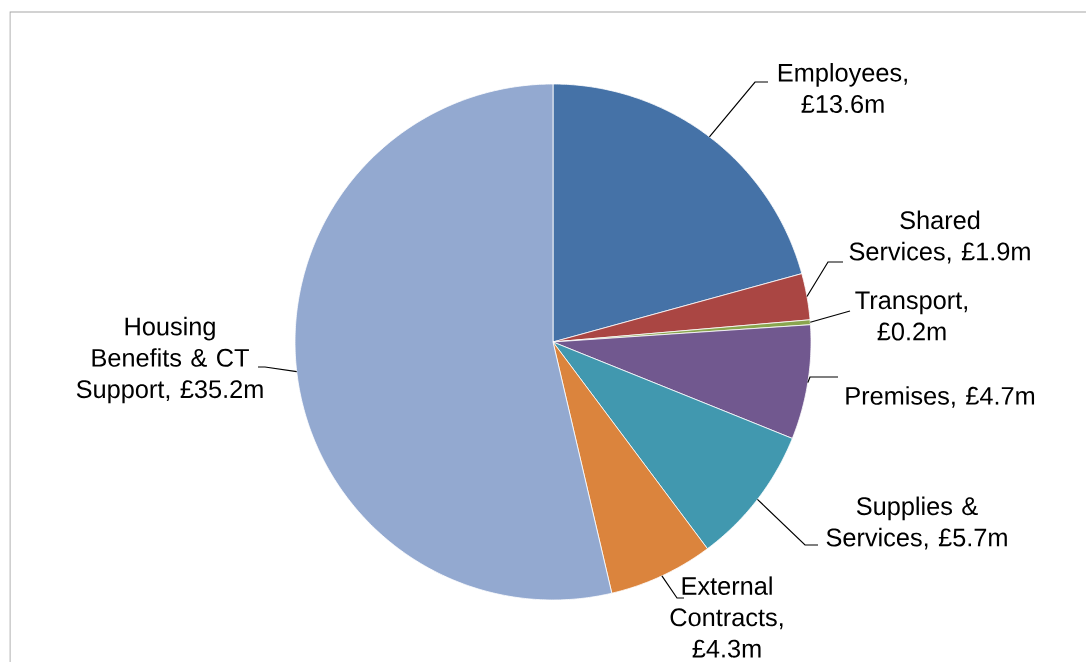 This screenshot has width=1086, height=662. I want to click on slice-label: Premises, £4.7m, so click(940, 397).